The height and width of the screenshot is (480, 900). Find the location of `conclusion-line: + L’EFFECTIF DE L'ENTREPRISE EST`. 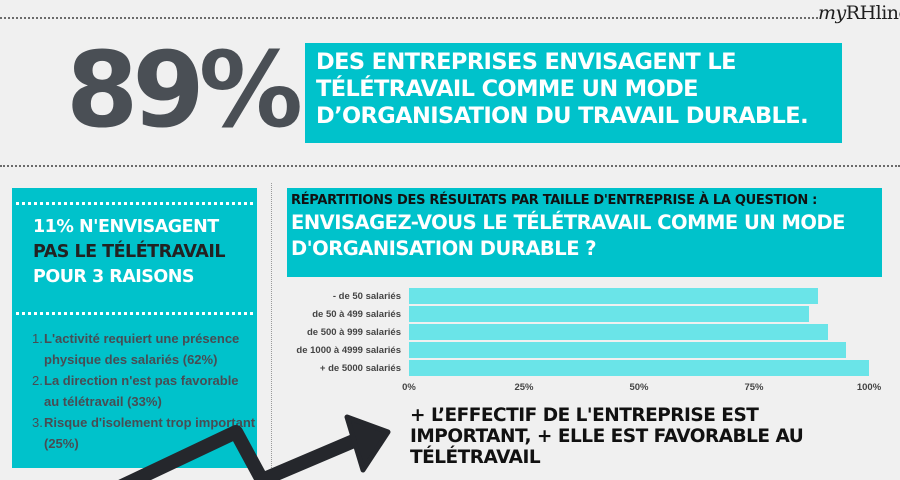

conclusion-line: + L’EFFECTIF DE L'ENTREPRISE EST is located at coordinates (584, 415).